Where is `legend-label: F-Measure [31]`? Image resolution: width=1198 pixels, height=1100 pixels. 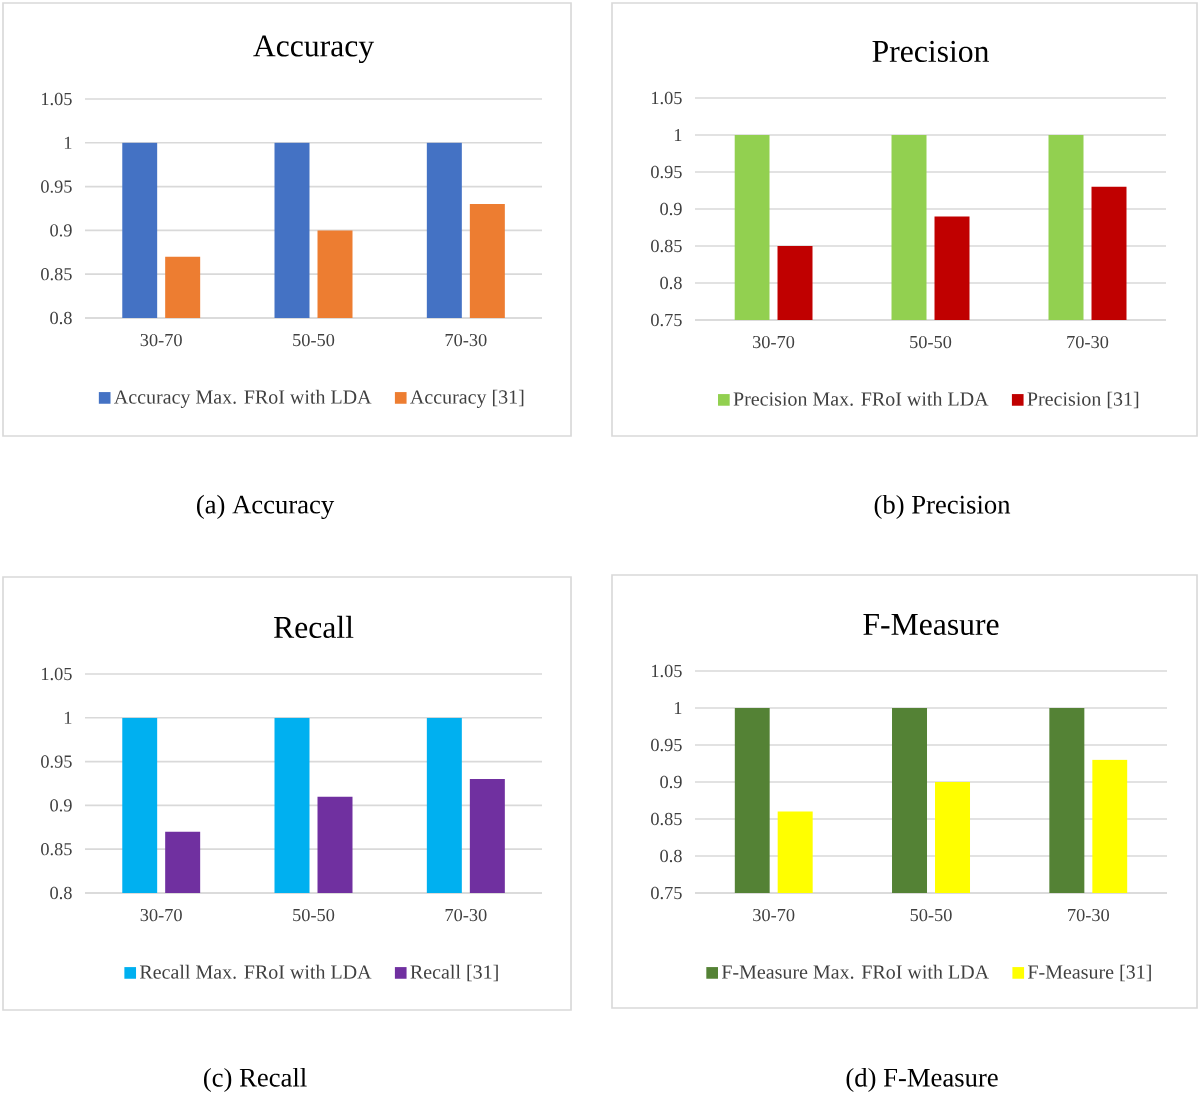 legend-label: F-Measure [31] is located at coordinates (1089, 973).